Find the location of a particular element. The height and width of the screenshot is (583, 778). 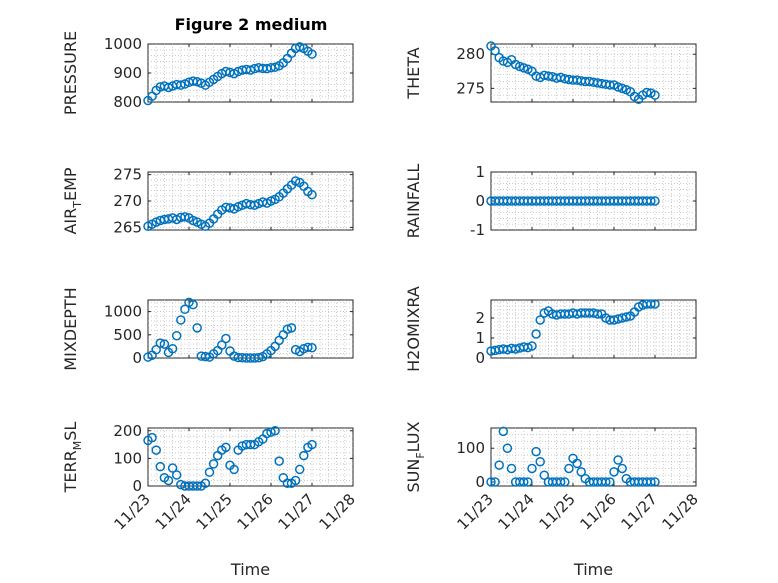

y-tick-label: 275 is located at coordinates (470, 88).